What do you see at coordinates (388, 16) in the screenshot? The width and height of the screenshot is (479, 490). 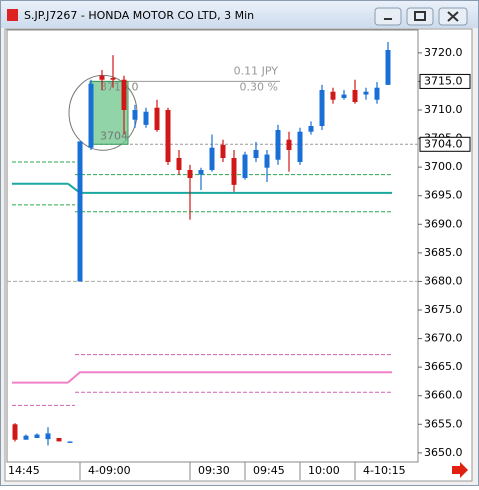 I see `minimize-button` at bounding box center [388, 16].